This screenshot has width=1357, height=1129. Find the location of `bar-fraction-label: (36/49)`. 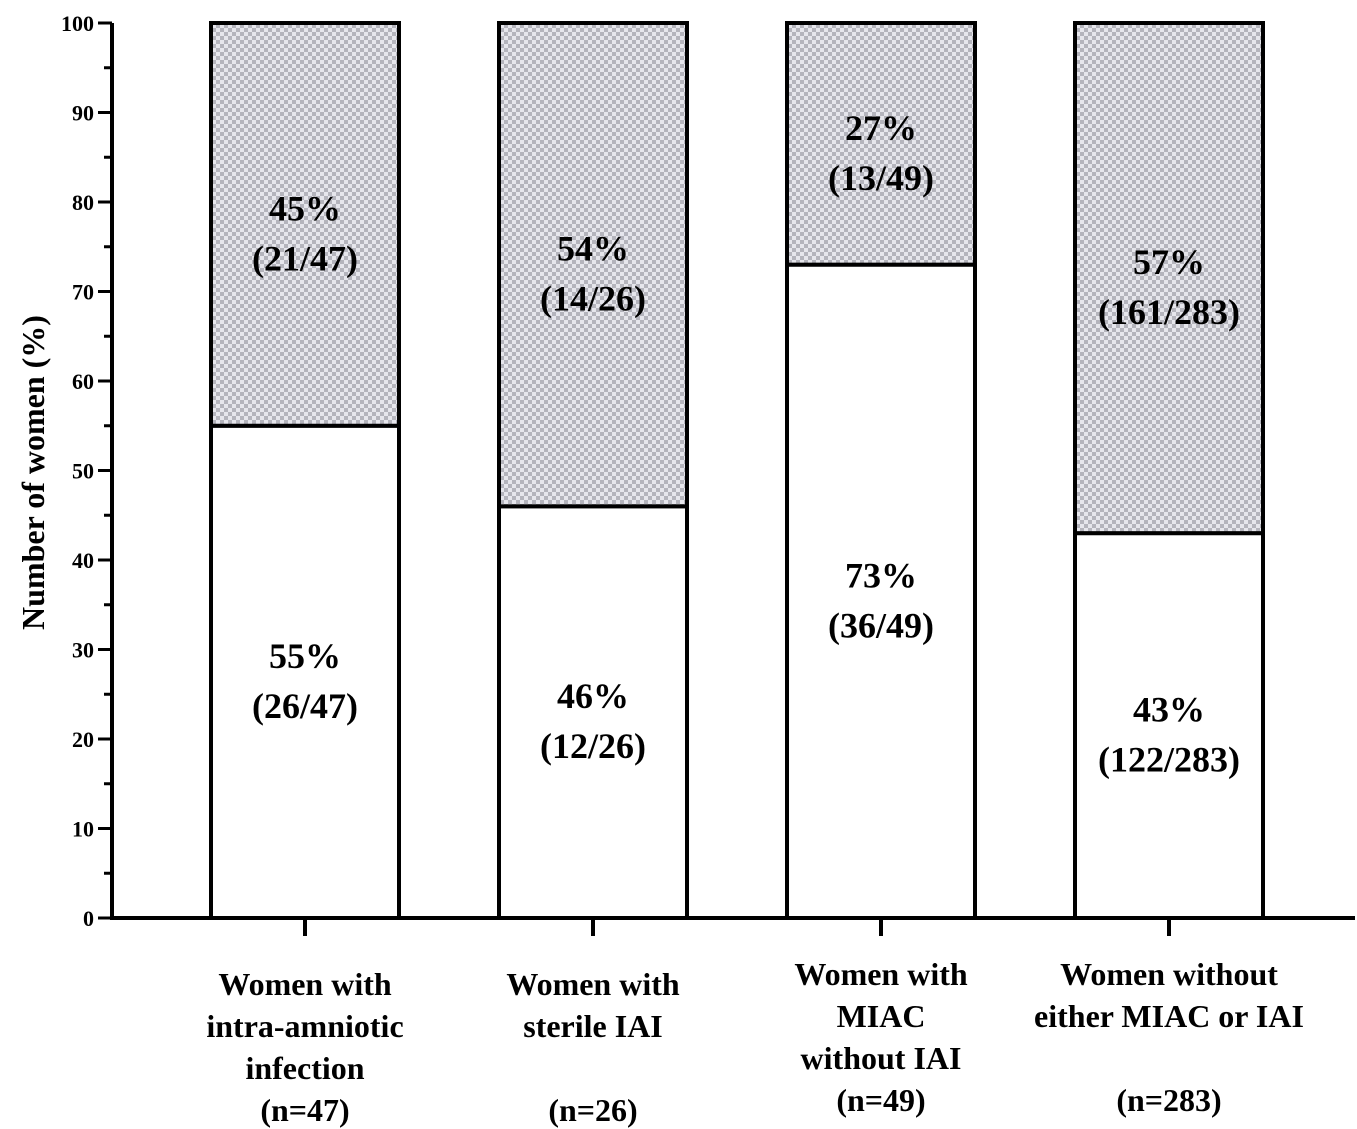

bar-fraction-label: (36/49) is located at coordinates (881, 625).